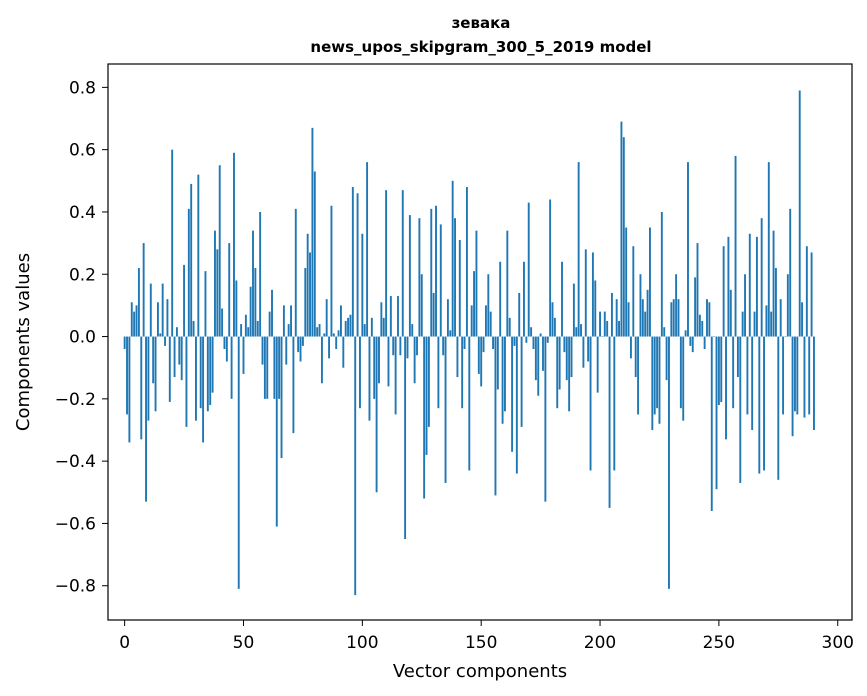  I want to click on x-tick-label: 250, so click(719, 643).